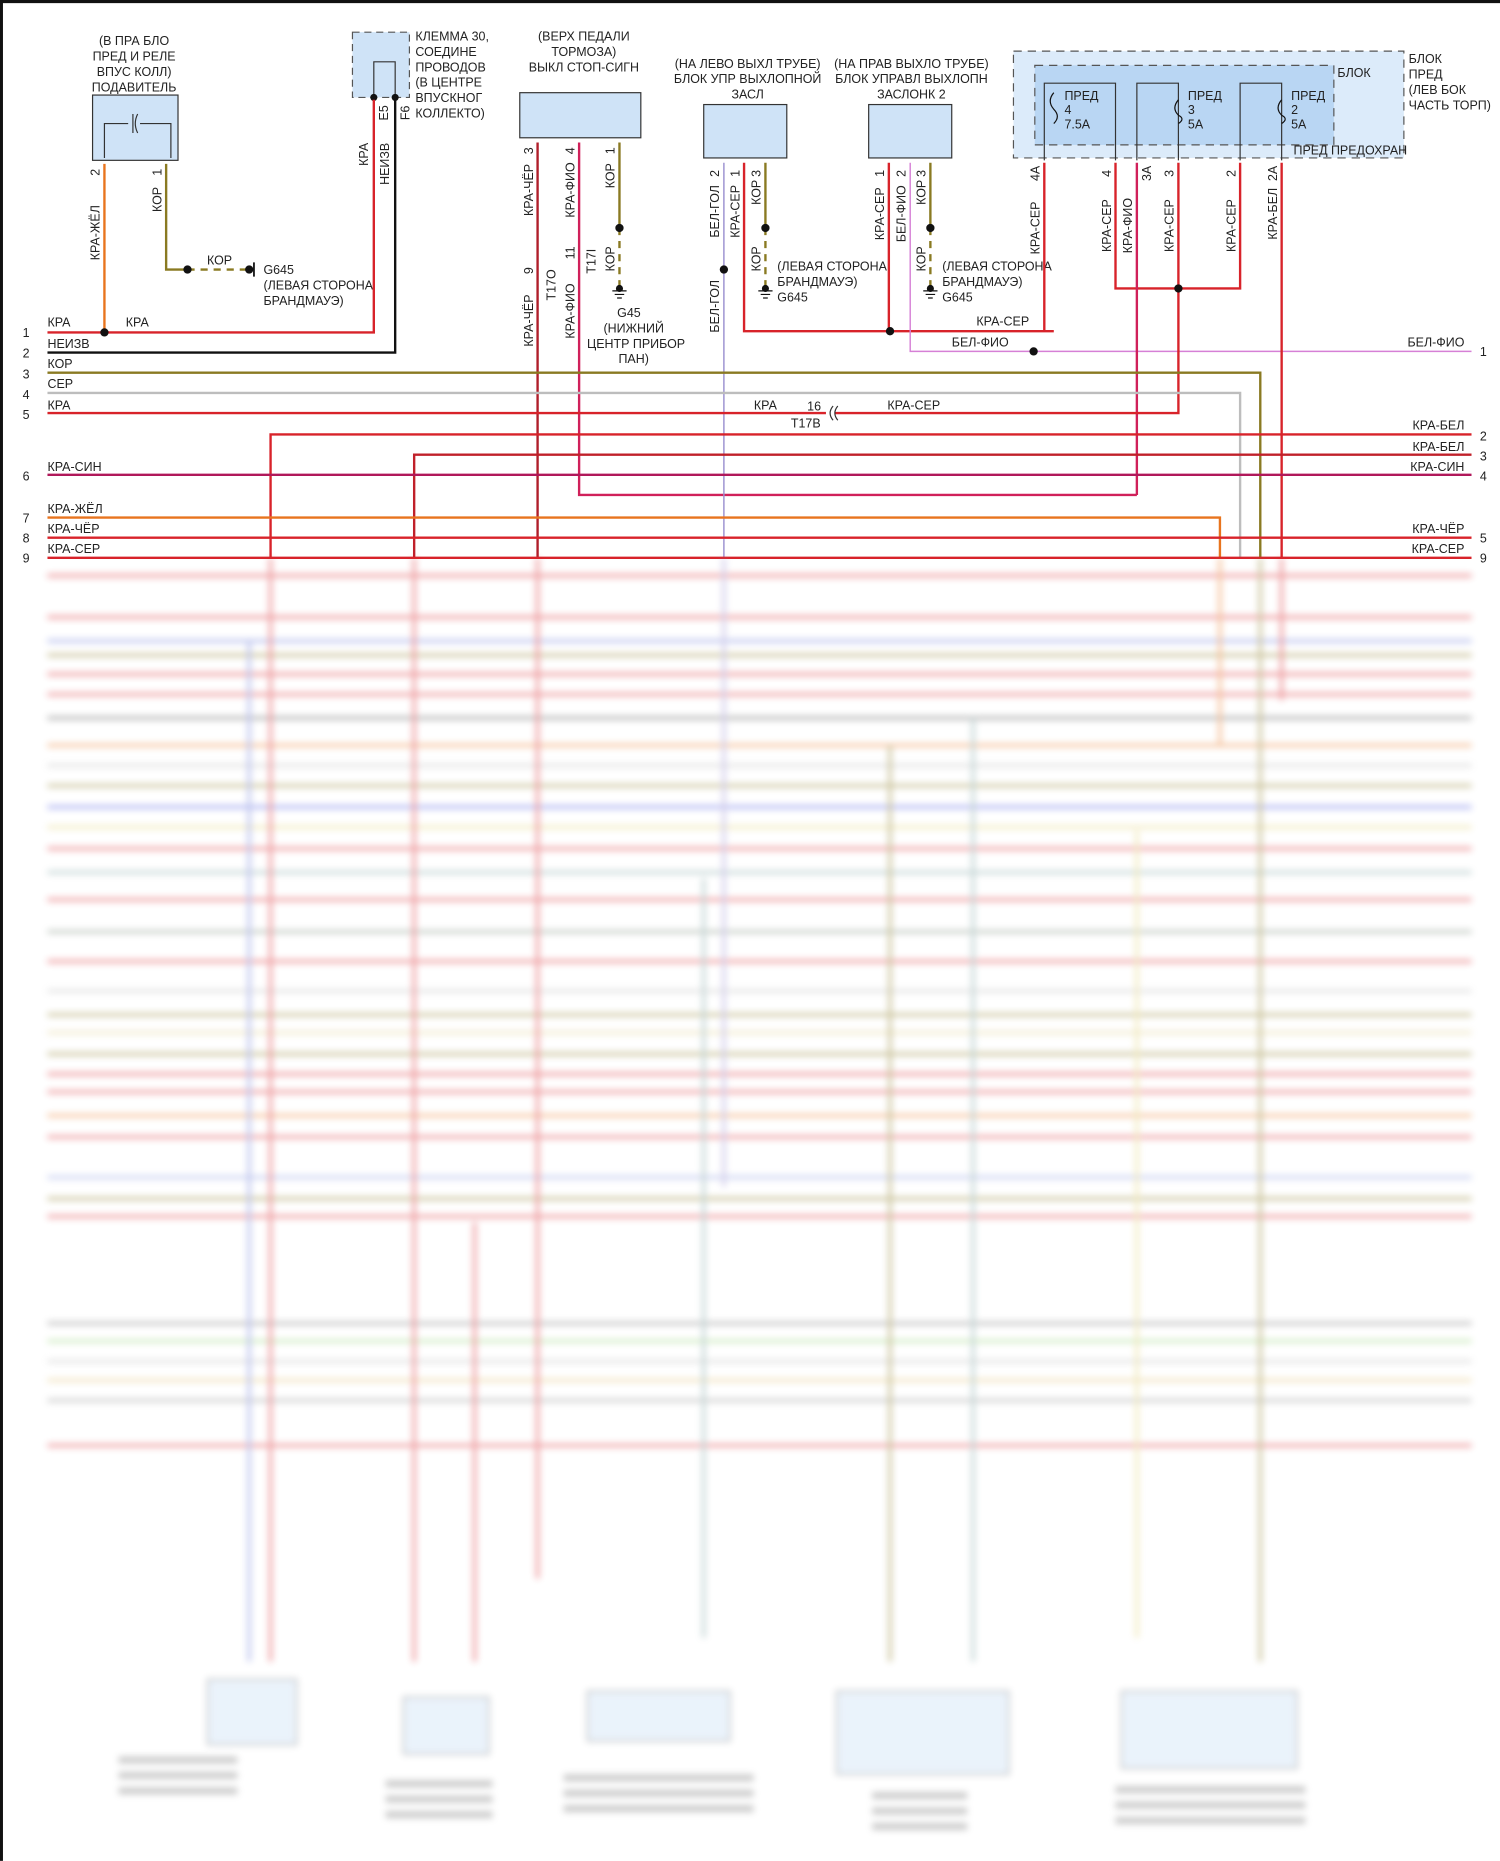  What do you see at coordinates (134, 57) in the screenshot?
I see `suppressor-title: ПРЕД И РЕЛЕ` at bounding box center [134, 57].